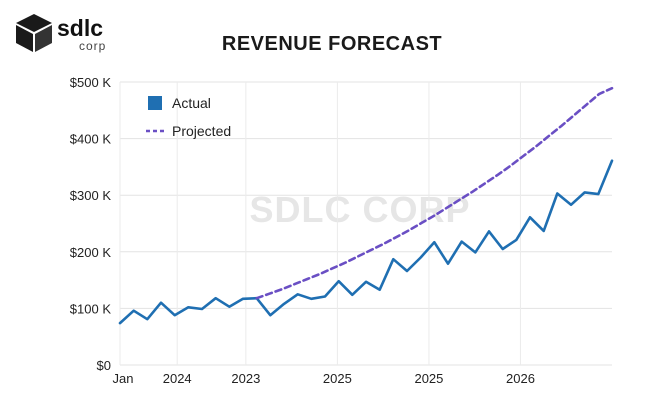 This screenshot has width=664, height=415. What do you see at coordinates (201, 131) in the screenshot?
I see `legend-label-projected: Projected` at bounding box center [201, 131].